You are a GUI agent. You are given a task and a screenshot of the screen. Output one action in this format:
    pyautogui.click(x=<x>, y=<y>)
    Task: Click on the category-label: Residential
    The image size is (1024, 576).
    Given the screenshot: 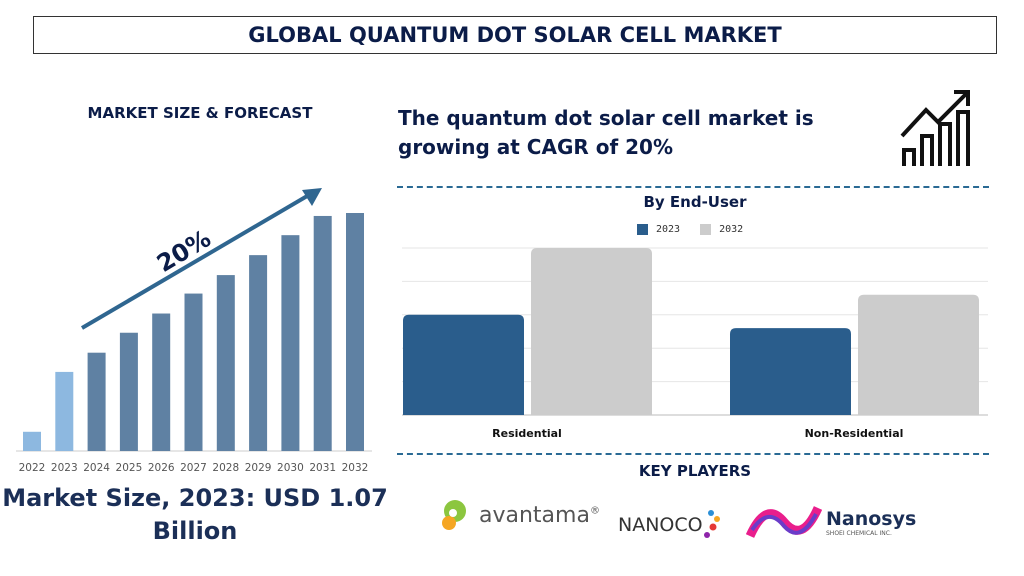 What is the action you would take?
    pyautogui.click(x=527, y=433)
    